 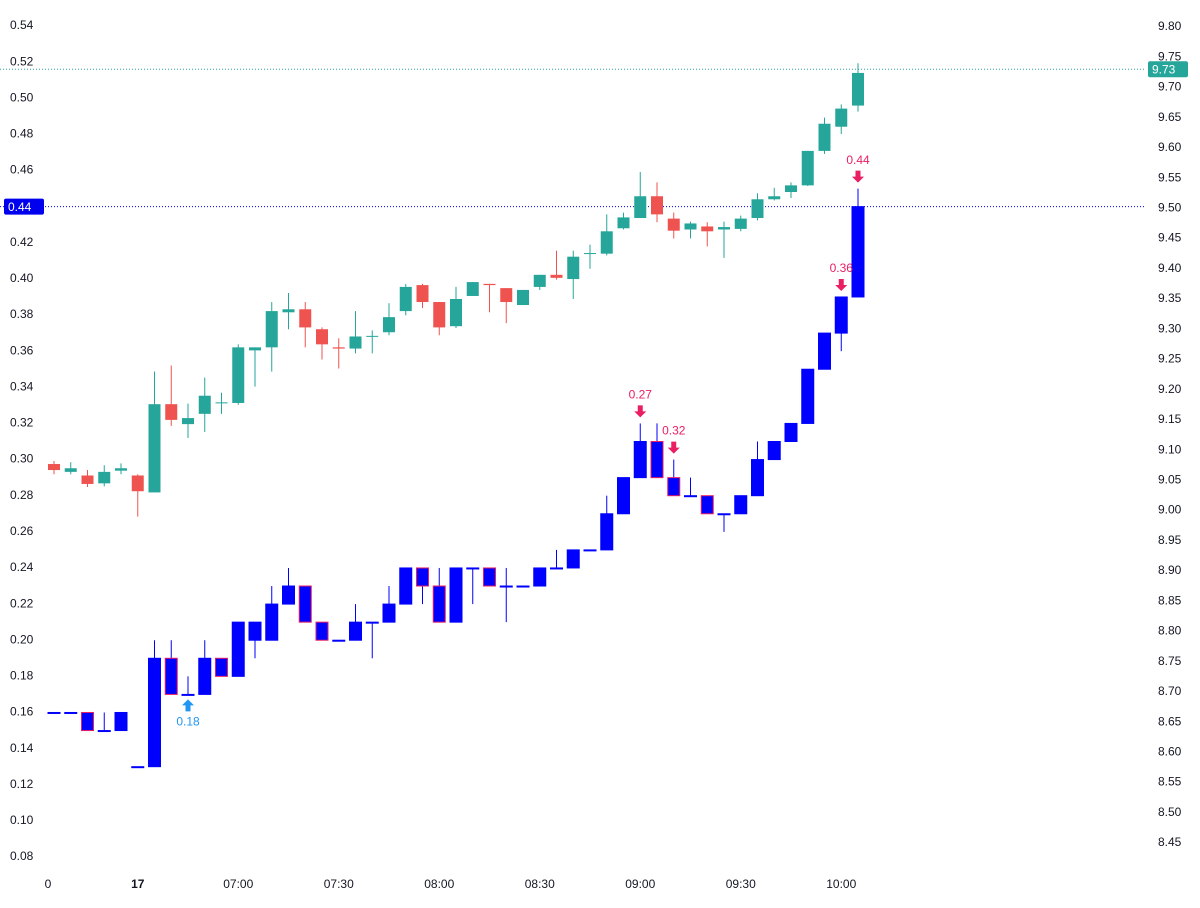 I want to click on y2-tick-label: 8.60, so click(x=1170, y=752).